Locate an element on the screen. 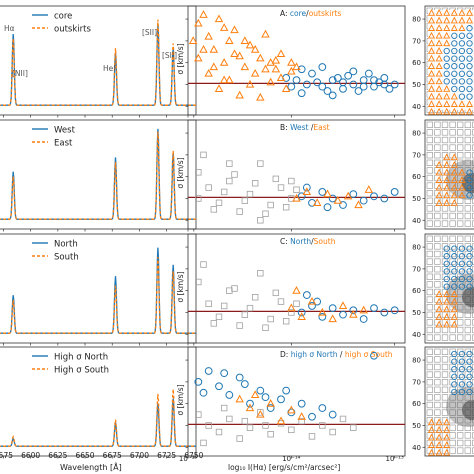  title-part: core is located at coordinates (298, 13).